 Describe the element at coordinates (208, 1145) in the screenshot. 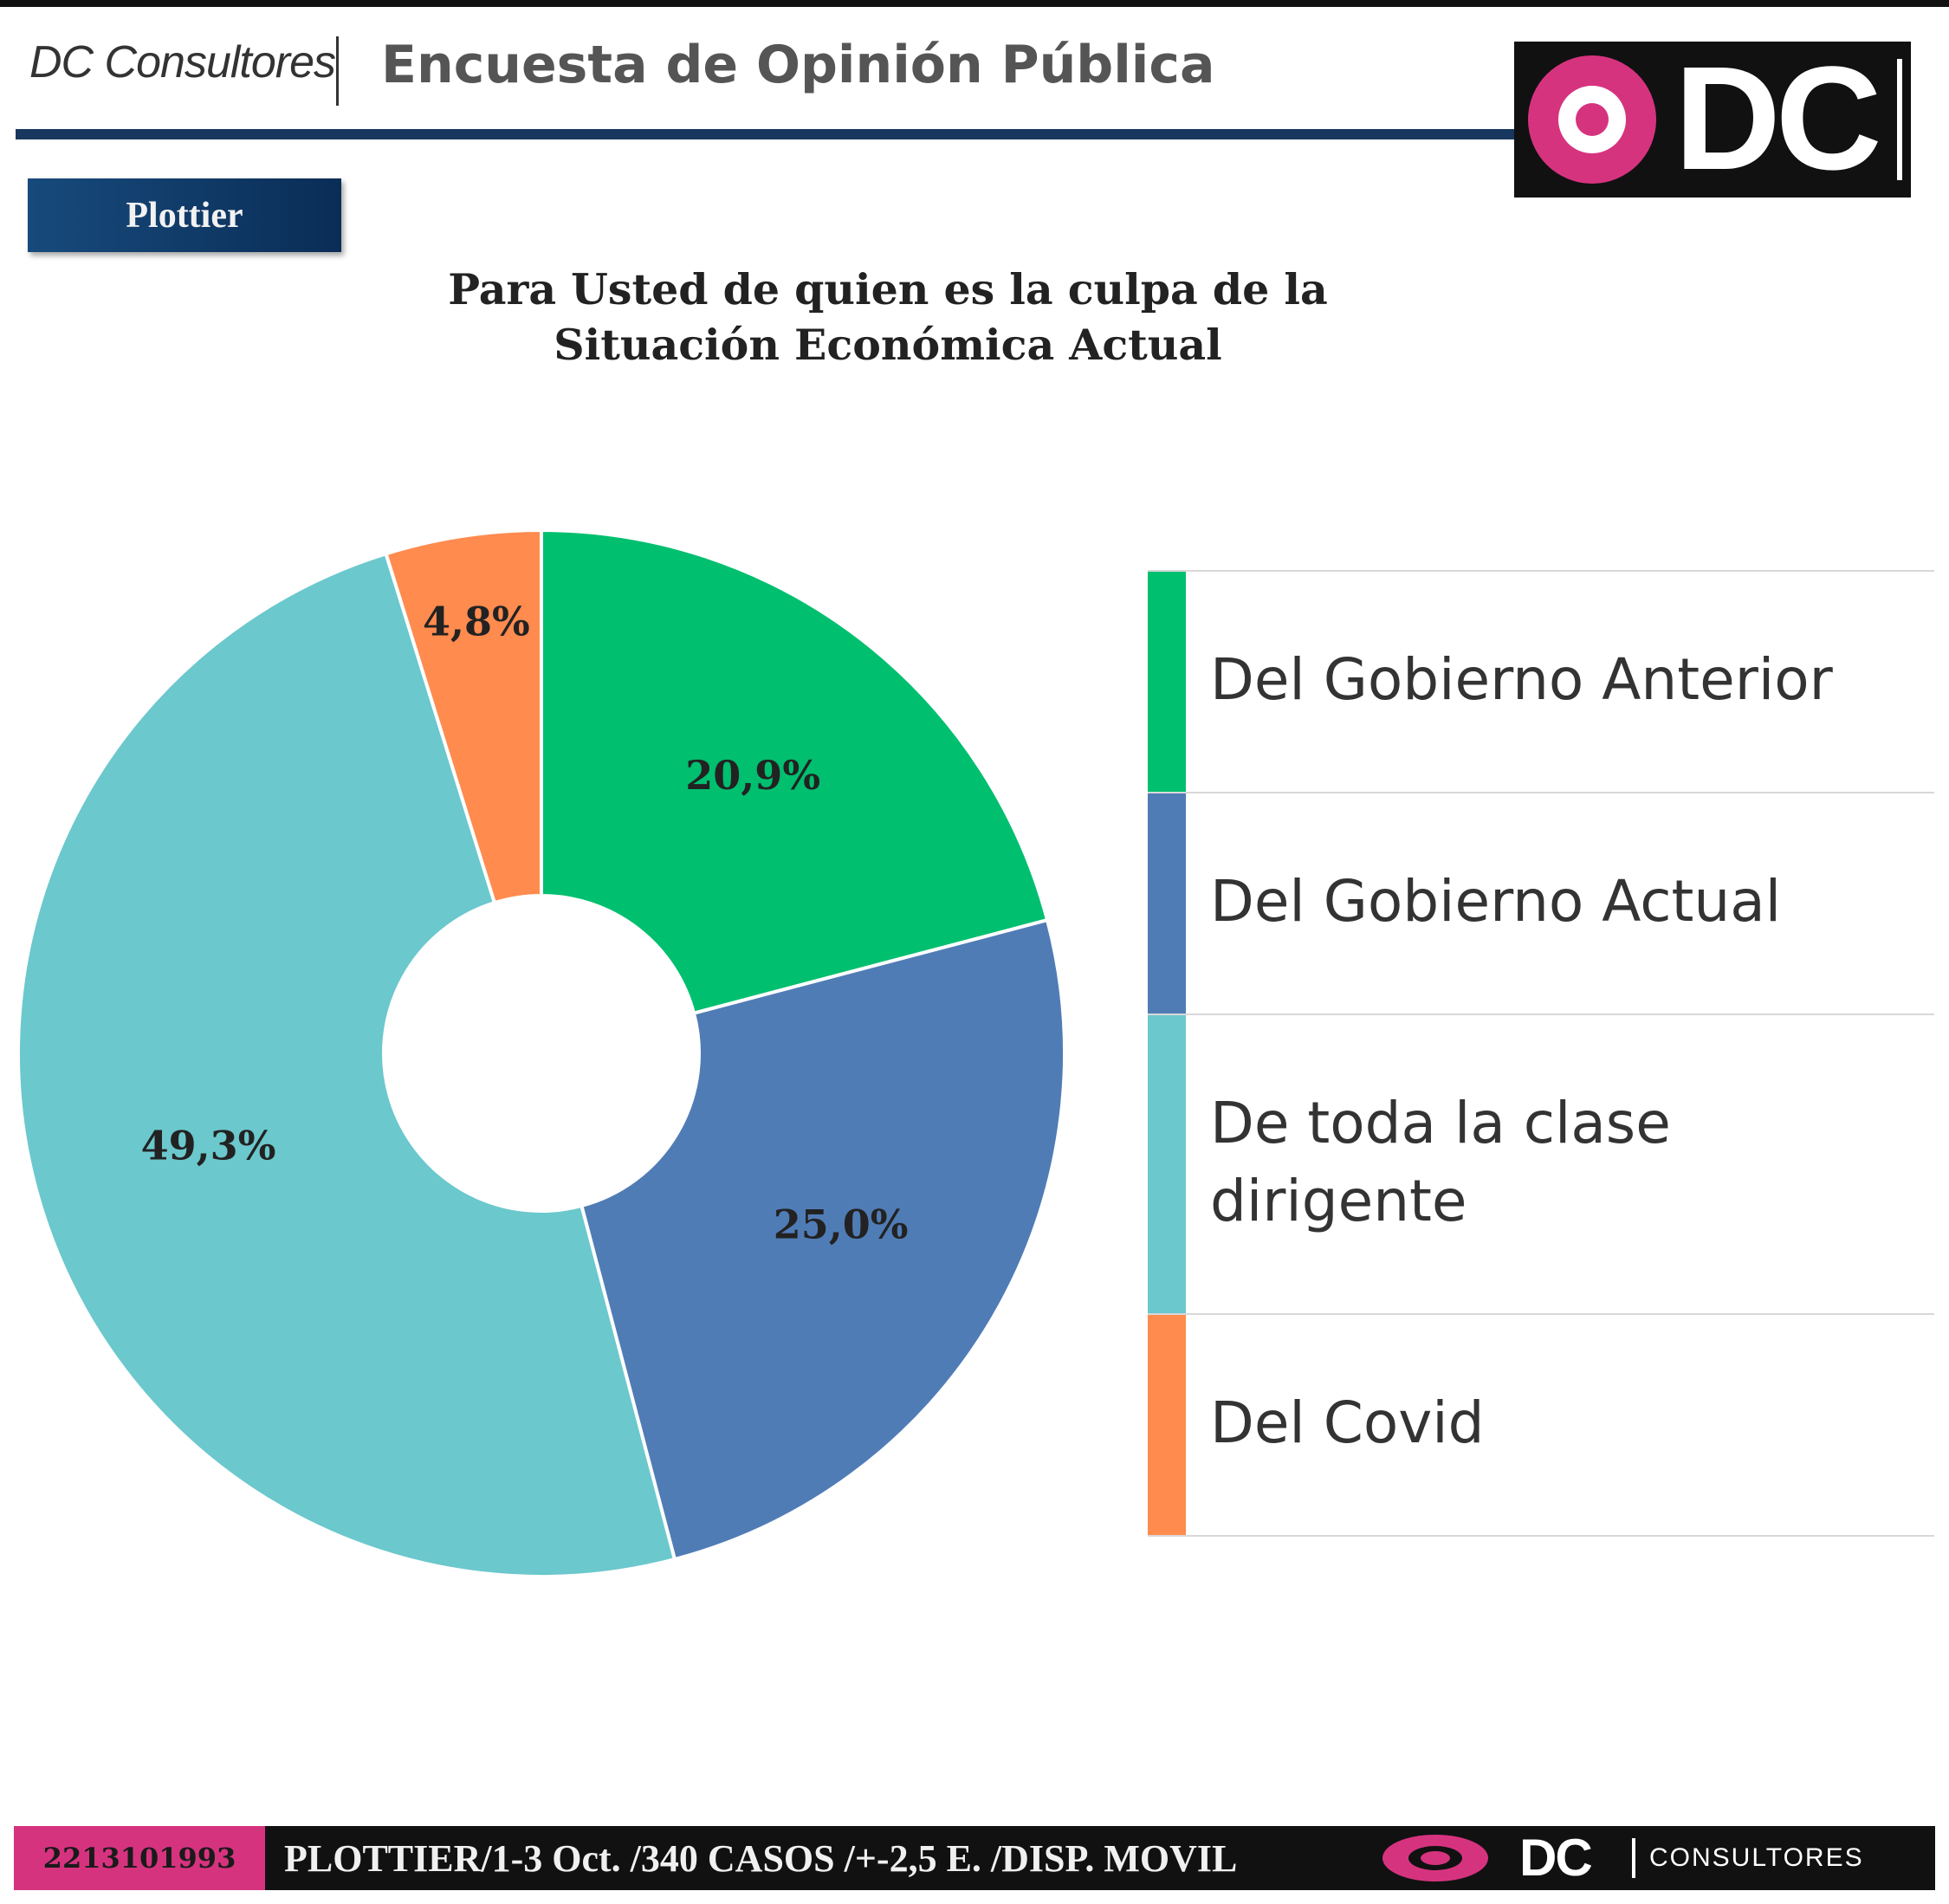

I see `data-label-clase-dirigente: 49,3%` at that location.